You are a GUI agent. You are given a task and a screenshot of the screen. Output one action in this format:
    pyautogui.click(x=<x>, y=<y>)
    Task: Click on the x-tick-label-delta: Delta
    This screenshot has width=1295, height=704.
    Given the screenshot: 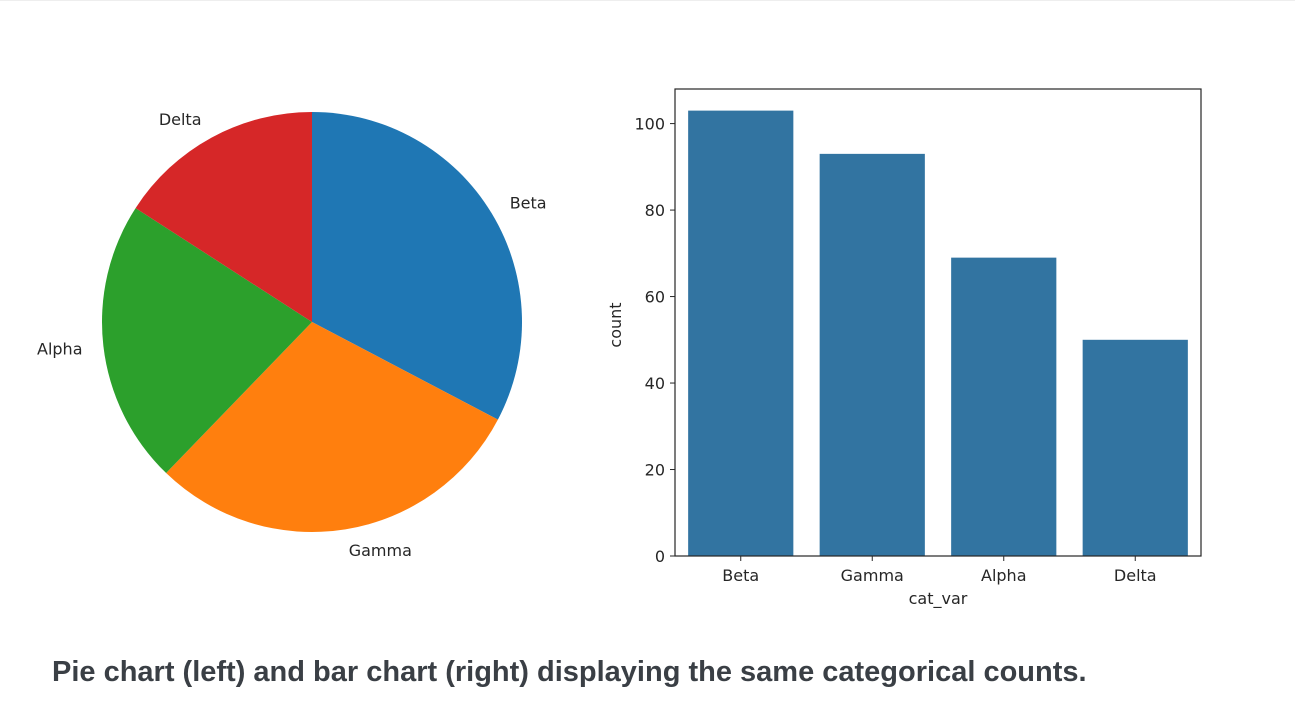 What is the action you would take?
    pyautogui.click(x=1135, y=575)
    